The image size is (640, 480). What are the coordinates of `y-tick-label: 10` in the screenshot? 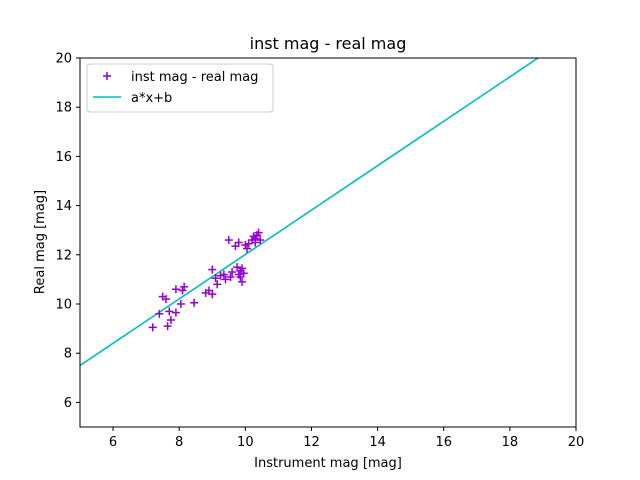 It's located at (63, 305).